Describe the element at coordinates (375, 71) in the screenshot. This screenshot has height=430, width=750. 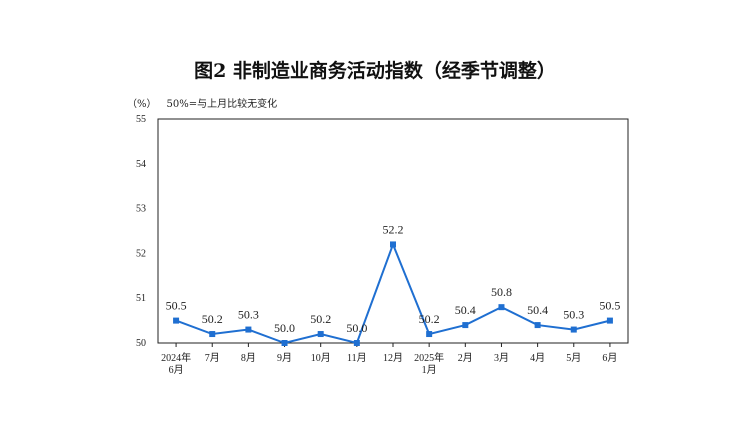
I see `chart-title: 图2 非制造业商务活动指数（经季节调整）` at that location.